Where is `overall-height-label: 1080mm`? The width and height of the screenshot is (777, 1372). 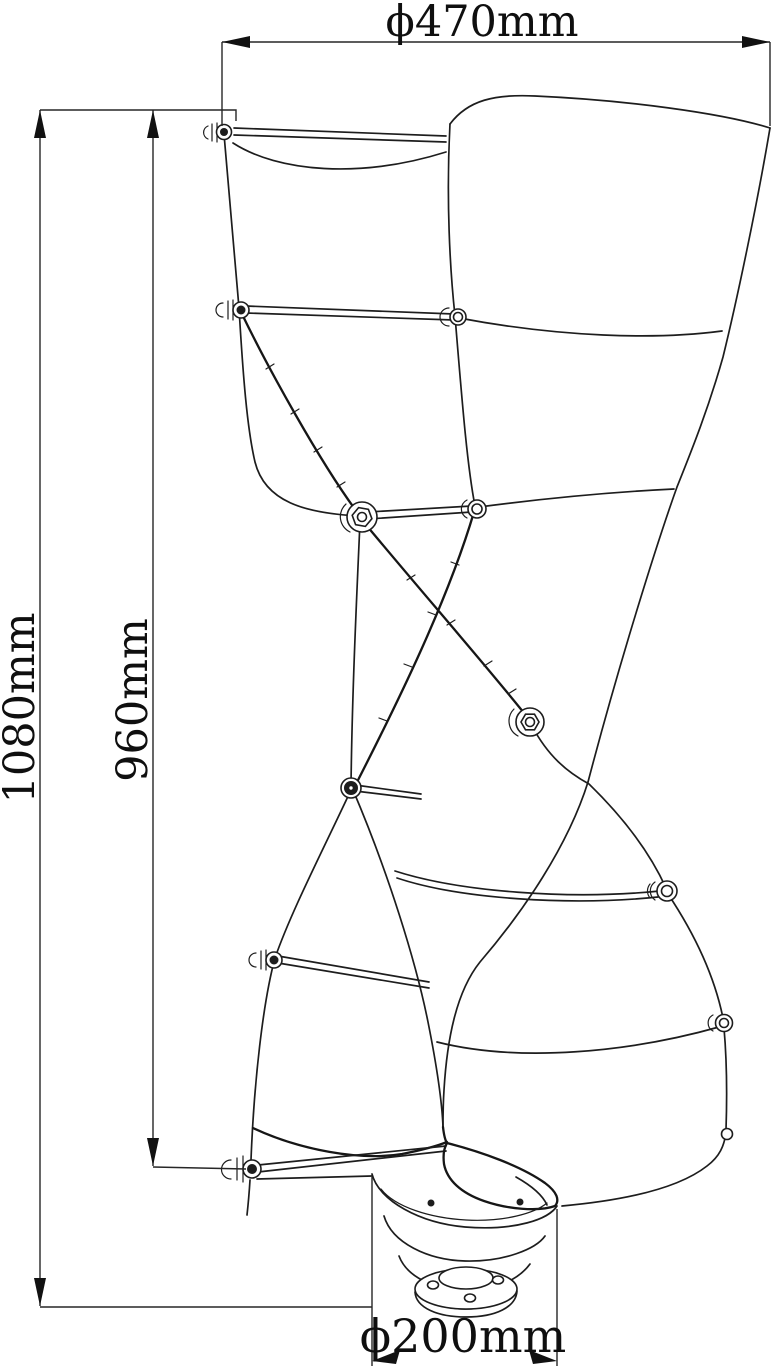
overall-height-label: 1080mm is located at coordinates (22, 708).